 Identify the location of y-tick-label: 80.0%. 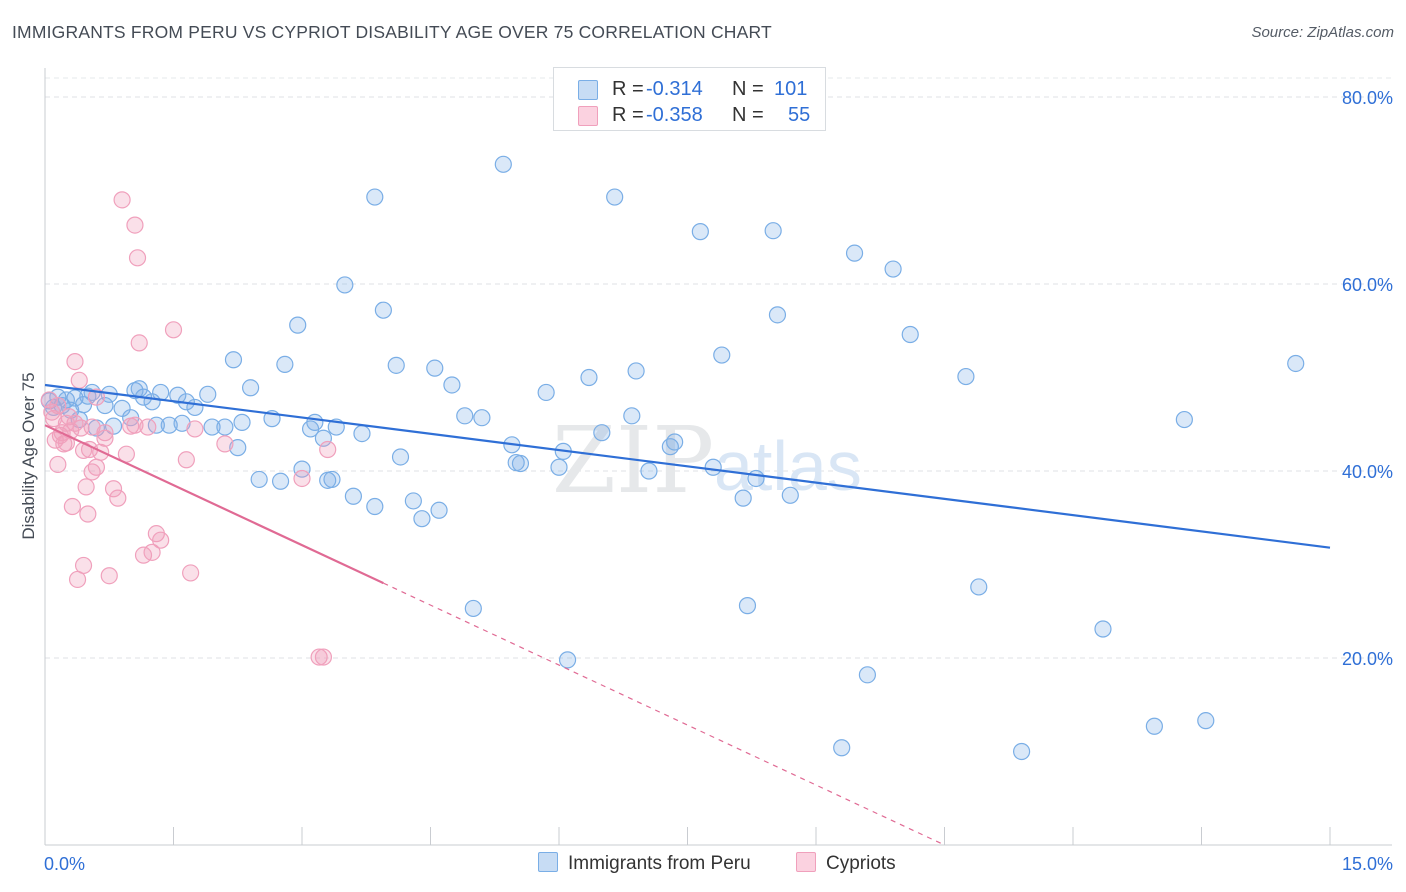
(1367, 98).